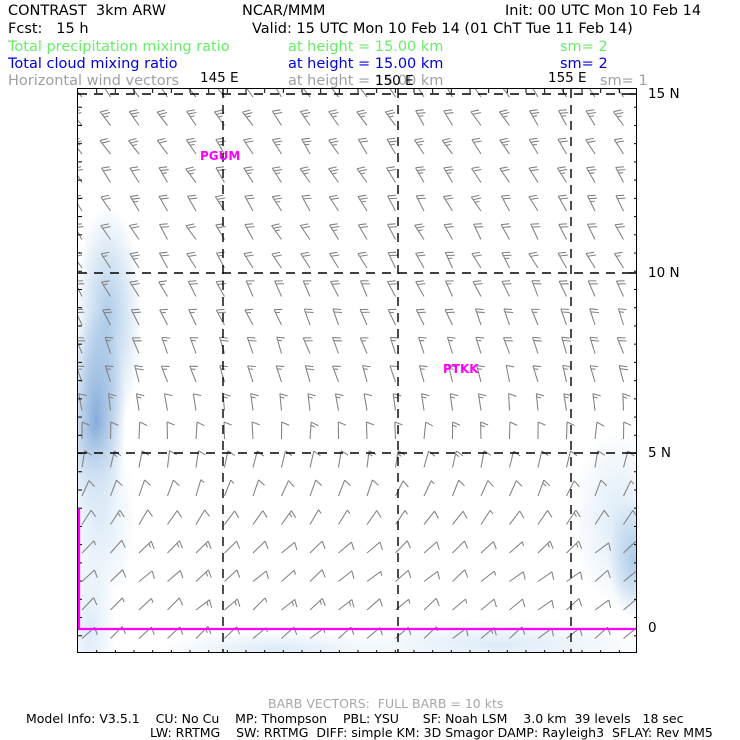 The width and height of the screenshot is (740, 740). I want to click on y-tick-label-10n: 10 N, so click(664, 273).